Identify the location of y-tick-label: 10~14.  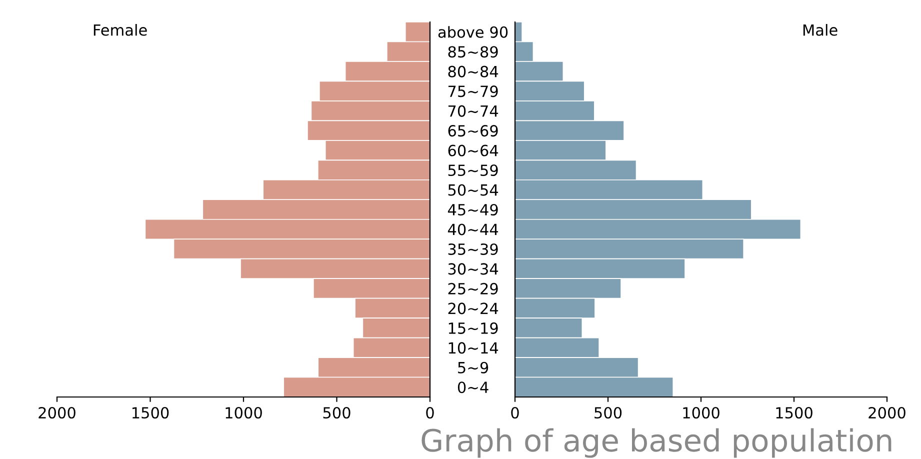
(473, 348).